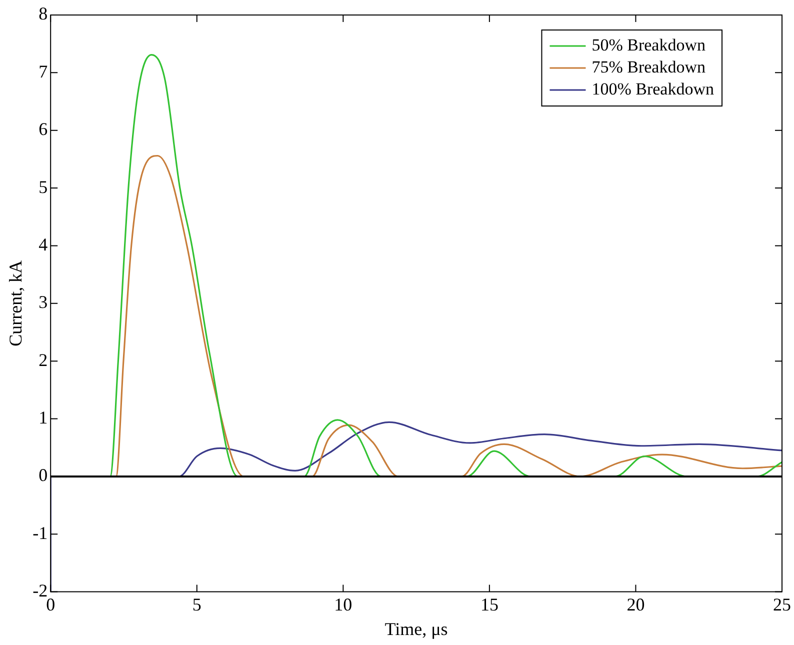  Describe the element at coordinates (489, 604) in the screenshot. I see `x-tick-label: 15` at that location.